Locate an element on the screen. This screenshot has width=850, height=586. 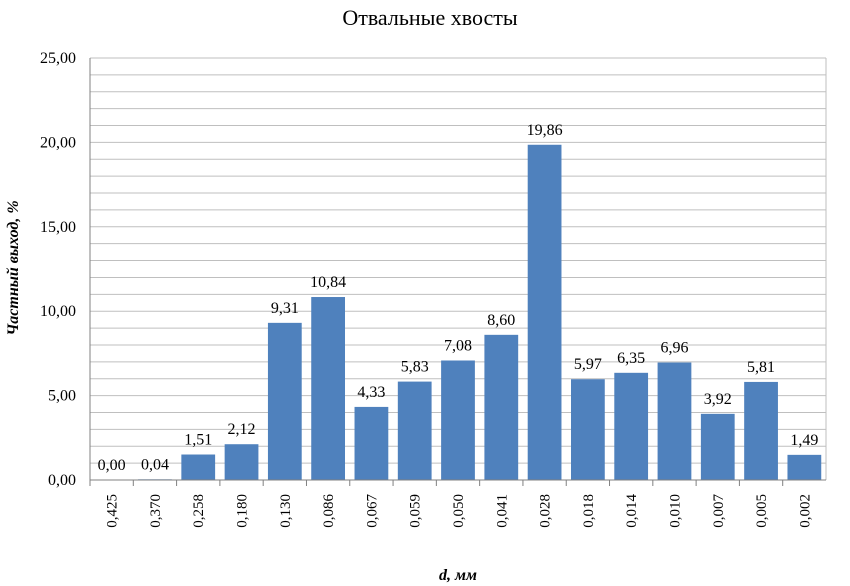
data-label: 5,83 is located at coordinates (415, 367).